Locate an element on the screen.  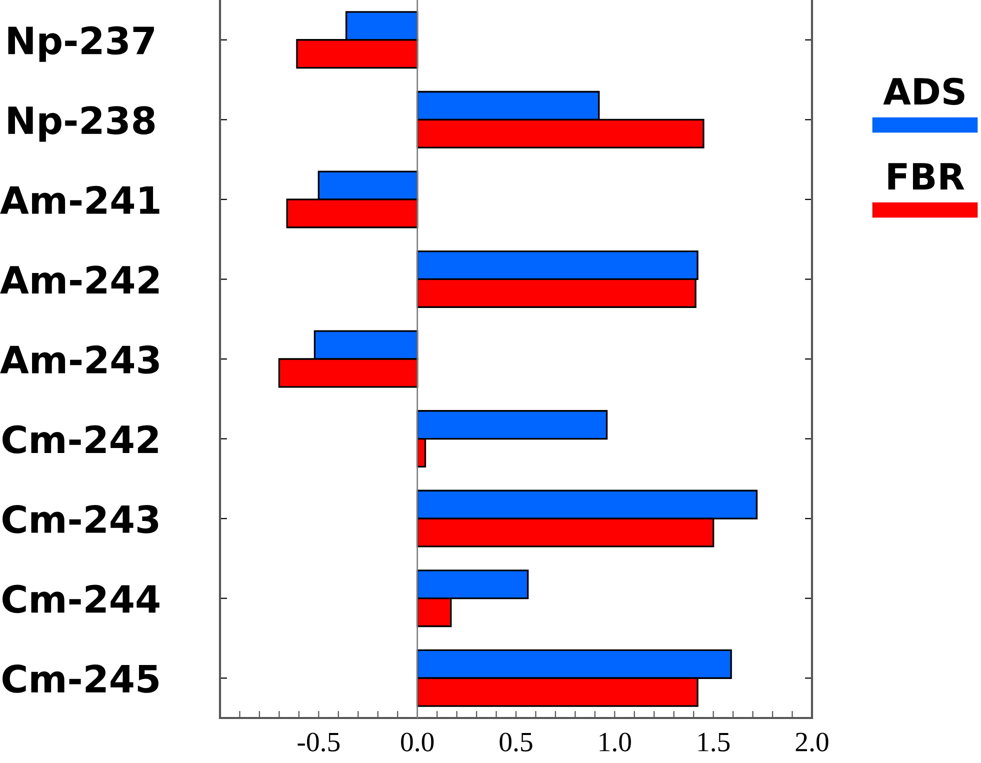
x-tick-label: 2.0 is located at coordinates (812, 742).